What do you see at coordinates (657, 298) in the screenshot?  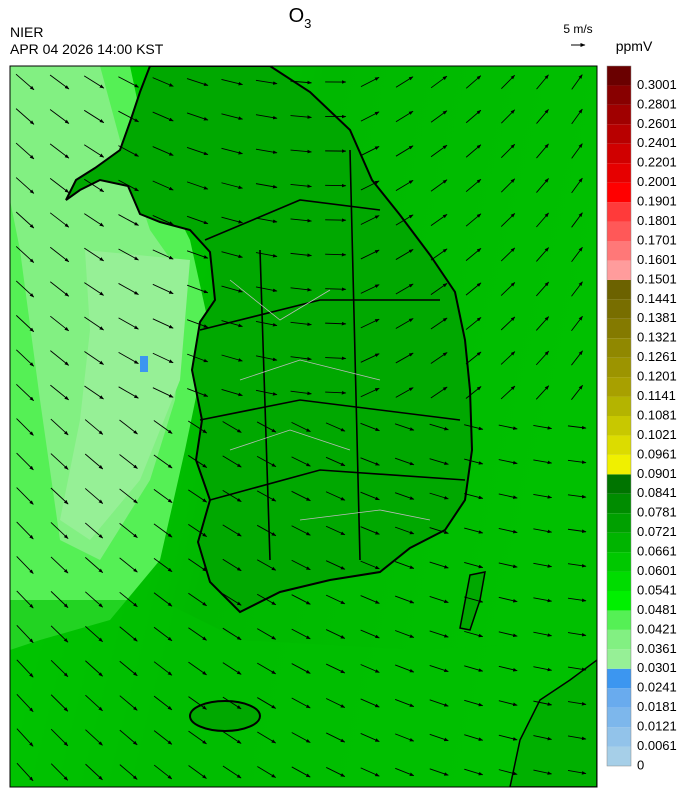 I see `legend-label: 0.1441` at bounding box center [657, 298].